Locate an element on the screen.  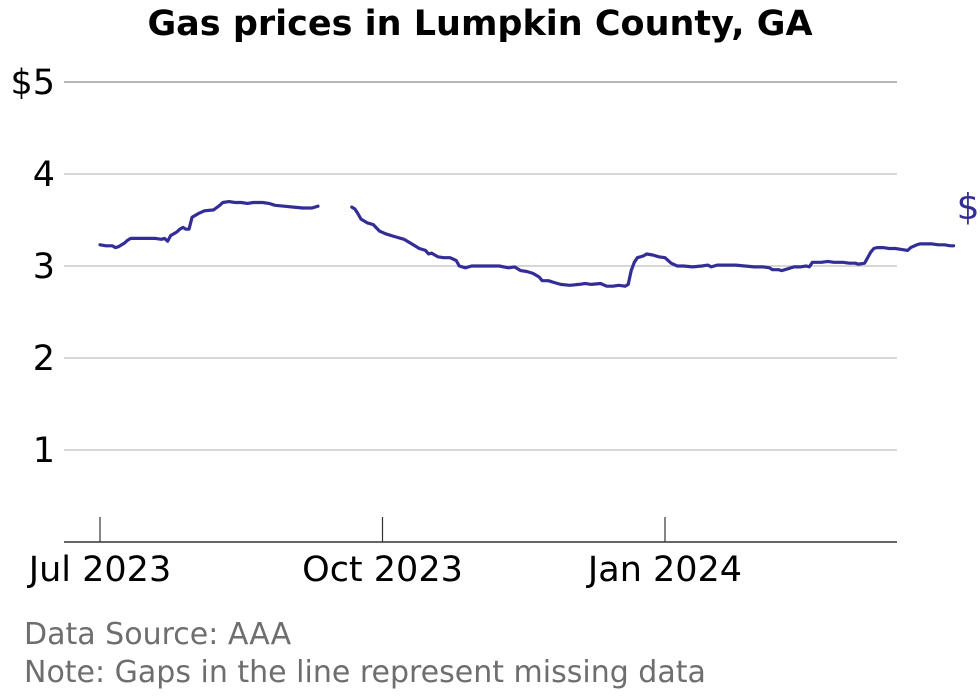
x-axis: Jul 2023 Oct 2023 Jan 2024 is located at coordinates (462, 553).